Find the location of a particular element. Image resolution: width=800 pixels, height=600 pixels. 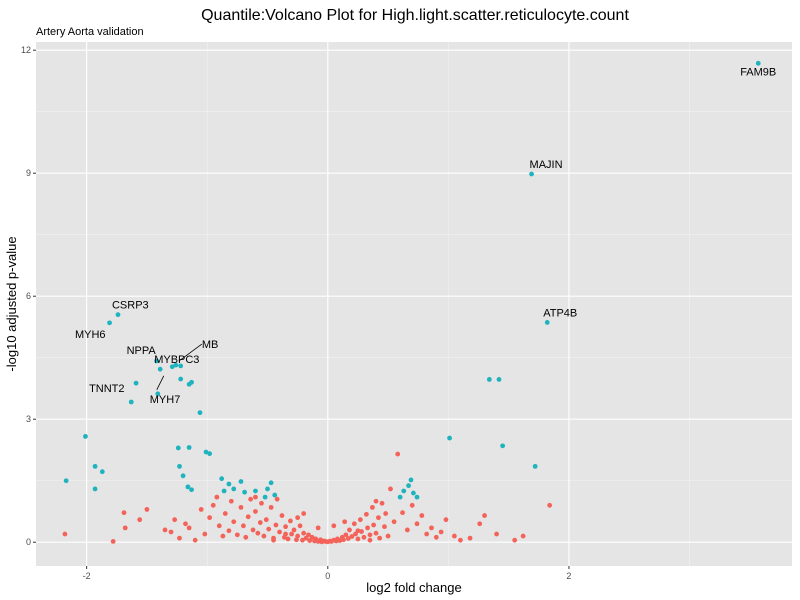

y-tick-label: 3 is located at coordinates (28, 419).